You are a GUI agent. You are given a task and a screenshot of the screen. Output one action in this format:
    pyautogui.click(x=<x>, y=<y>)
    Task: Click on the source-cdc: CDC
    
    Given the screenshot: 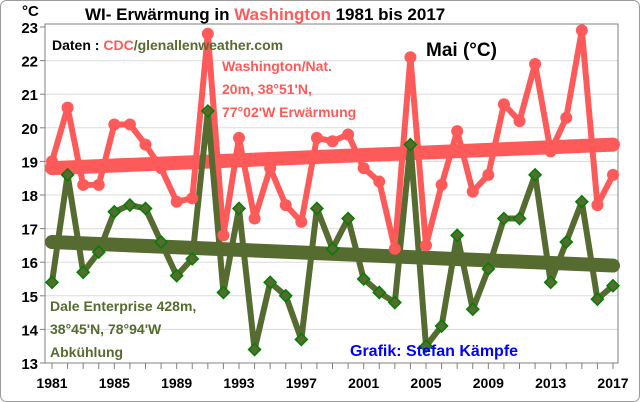 What is the action you would take?
    pyautogui.click(x=118, y=45)
    